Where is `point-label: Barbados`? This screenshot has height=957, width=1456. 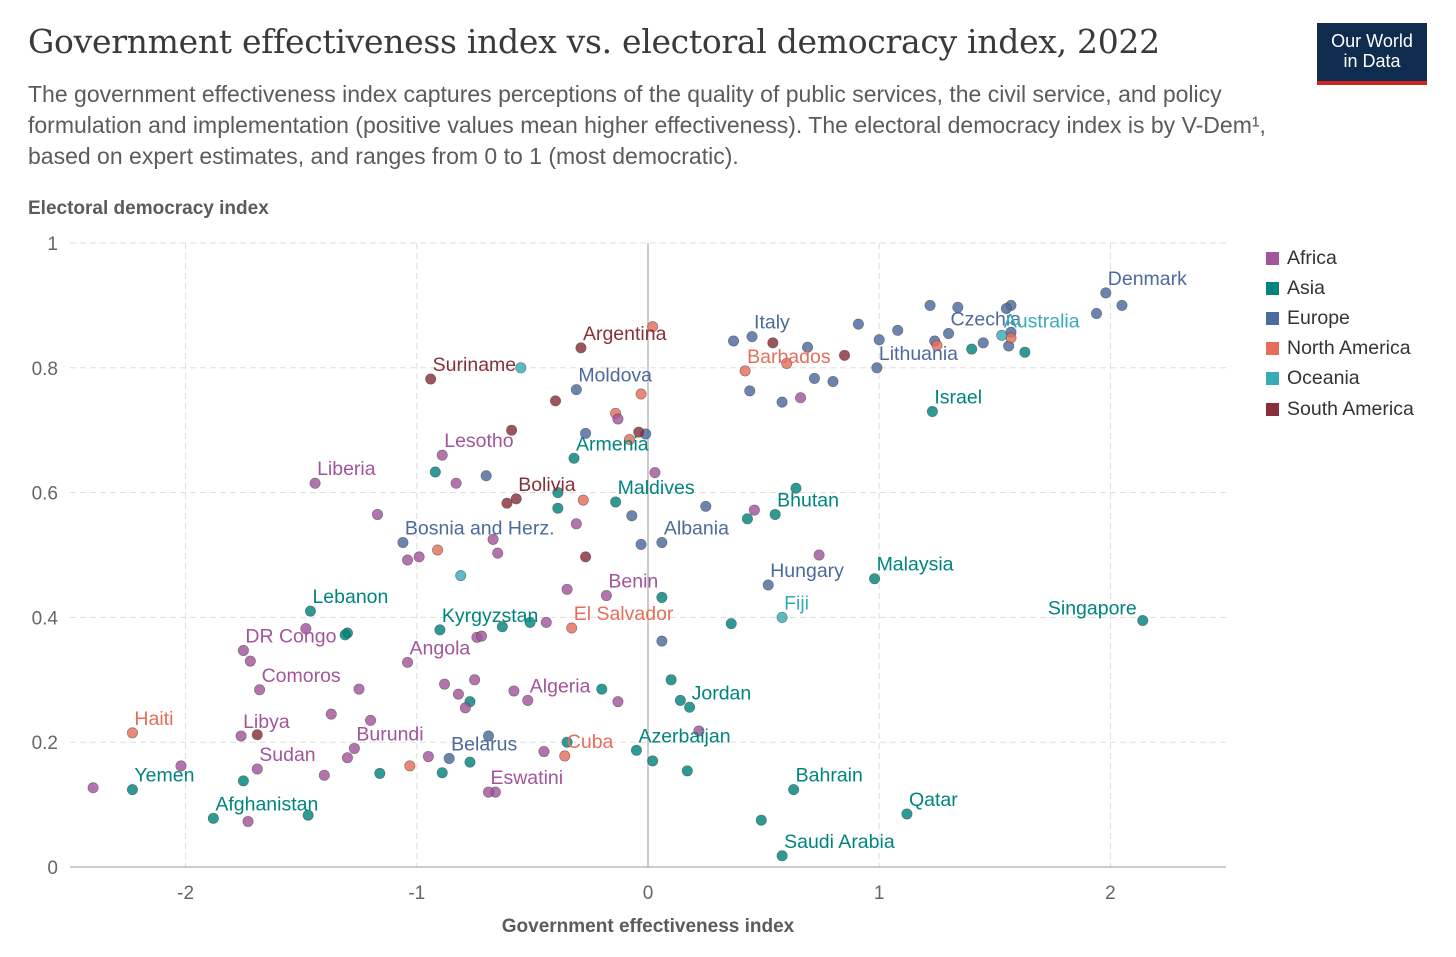
point-label: Barbados is located at coordinates (789, 357).